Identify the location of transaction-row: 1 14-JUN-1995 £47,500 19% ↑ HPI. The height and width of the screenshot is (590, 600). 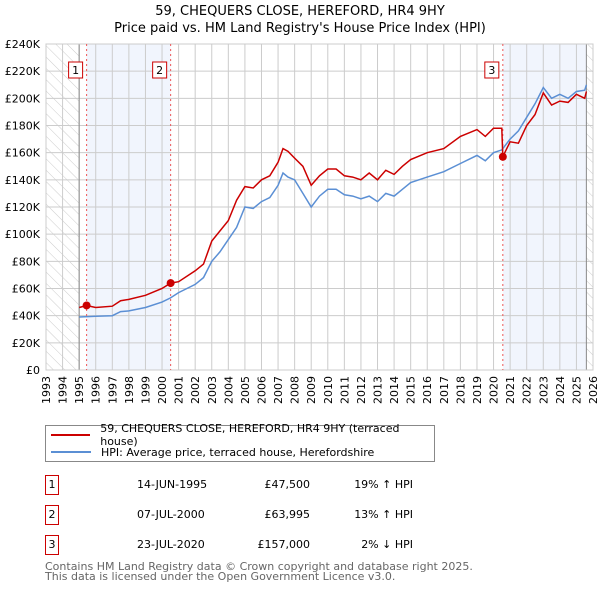
(255, 485).